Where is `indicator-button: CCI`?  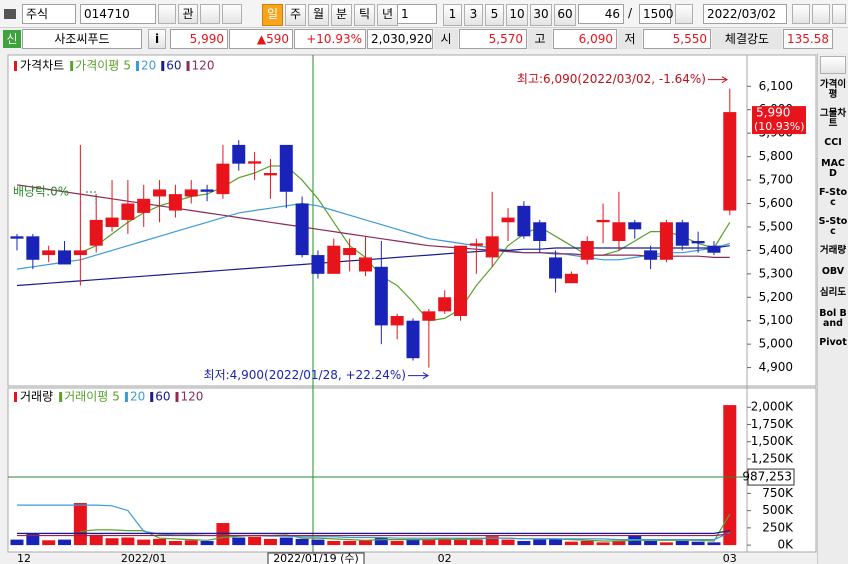
indicator-button: CCI is located at coordinates (833, 142).